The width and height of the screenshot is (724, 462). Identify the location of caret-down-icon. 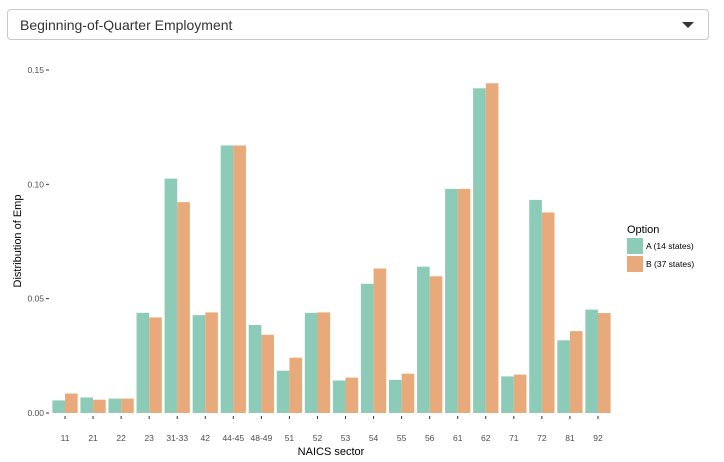
(688, 25).